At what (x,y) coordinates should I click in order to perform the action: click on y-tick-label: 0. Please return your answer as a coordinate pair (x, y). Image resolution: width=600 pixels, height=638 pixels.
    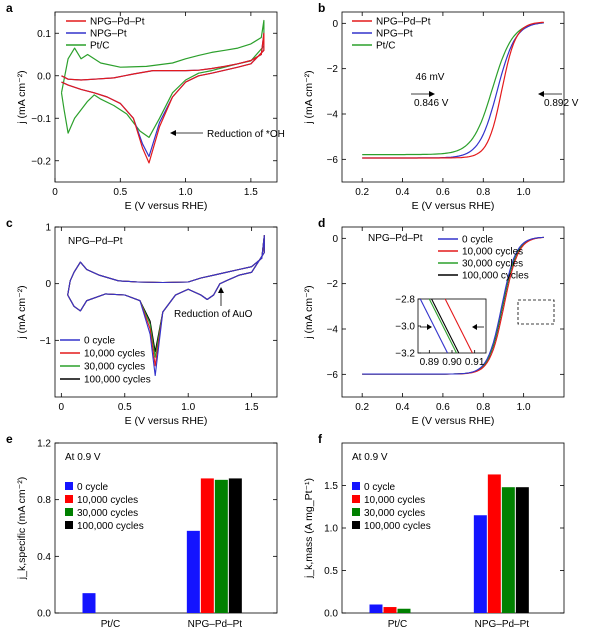
    Looking at the image, I should click on (48, 284).